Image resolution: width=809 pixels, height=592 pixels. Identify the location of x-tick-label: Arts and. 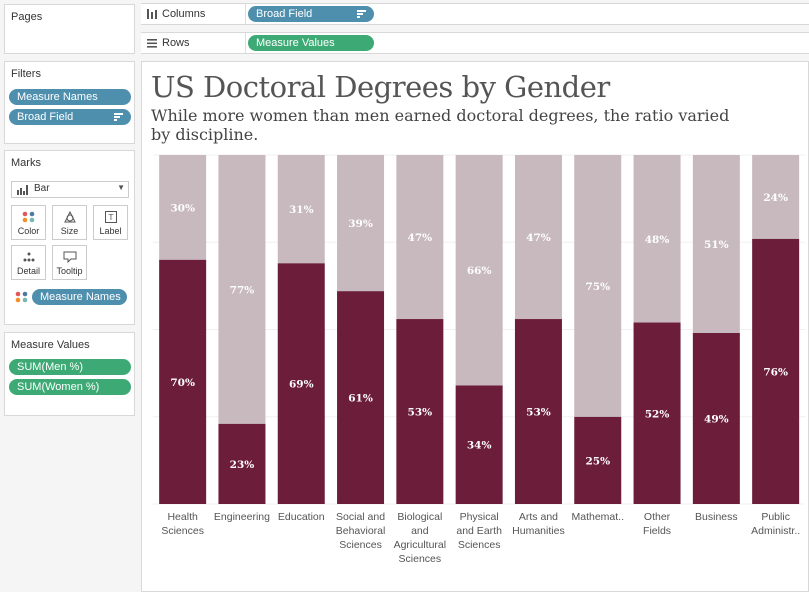
(538, 517).